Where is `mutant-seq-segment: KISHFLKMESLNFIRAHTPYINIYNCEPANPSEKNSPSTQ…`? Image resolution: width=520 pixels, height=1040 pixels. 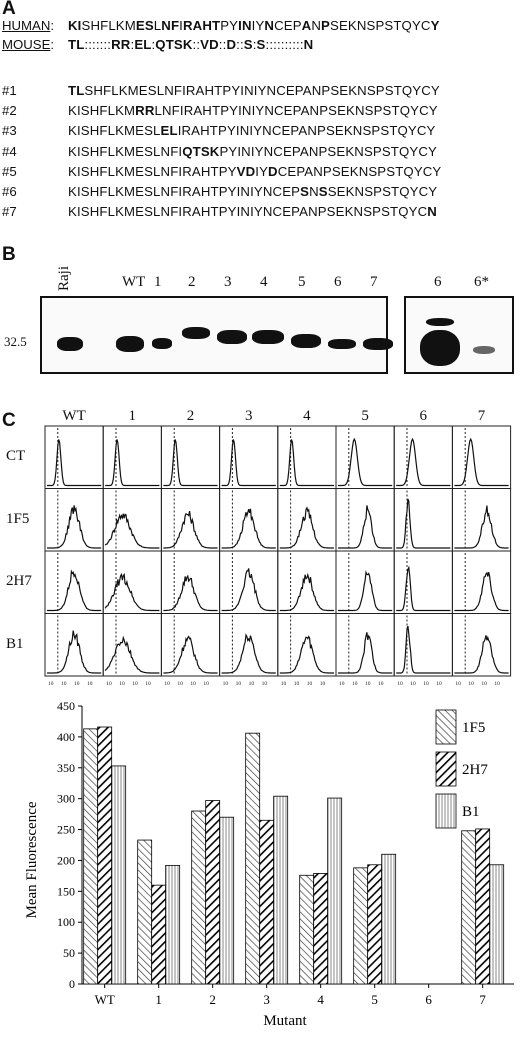
mutant-seq-segment: KISHFLKMESLNFIRAHTPYINIYNCEPANPSEKNSPSTQ… is located at coordinates (248, 212).